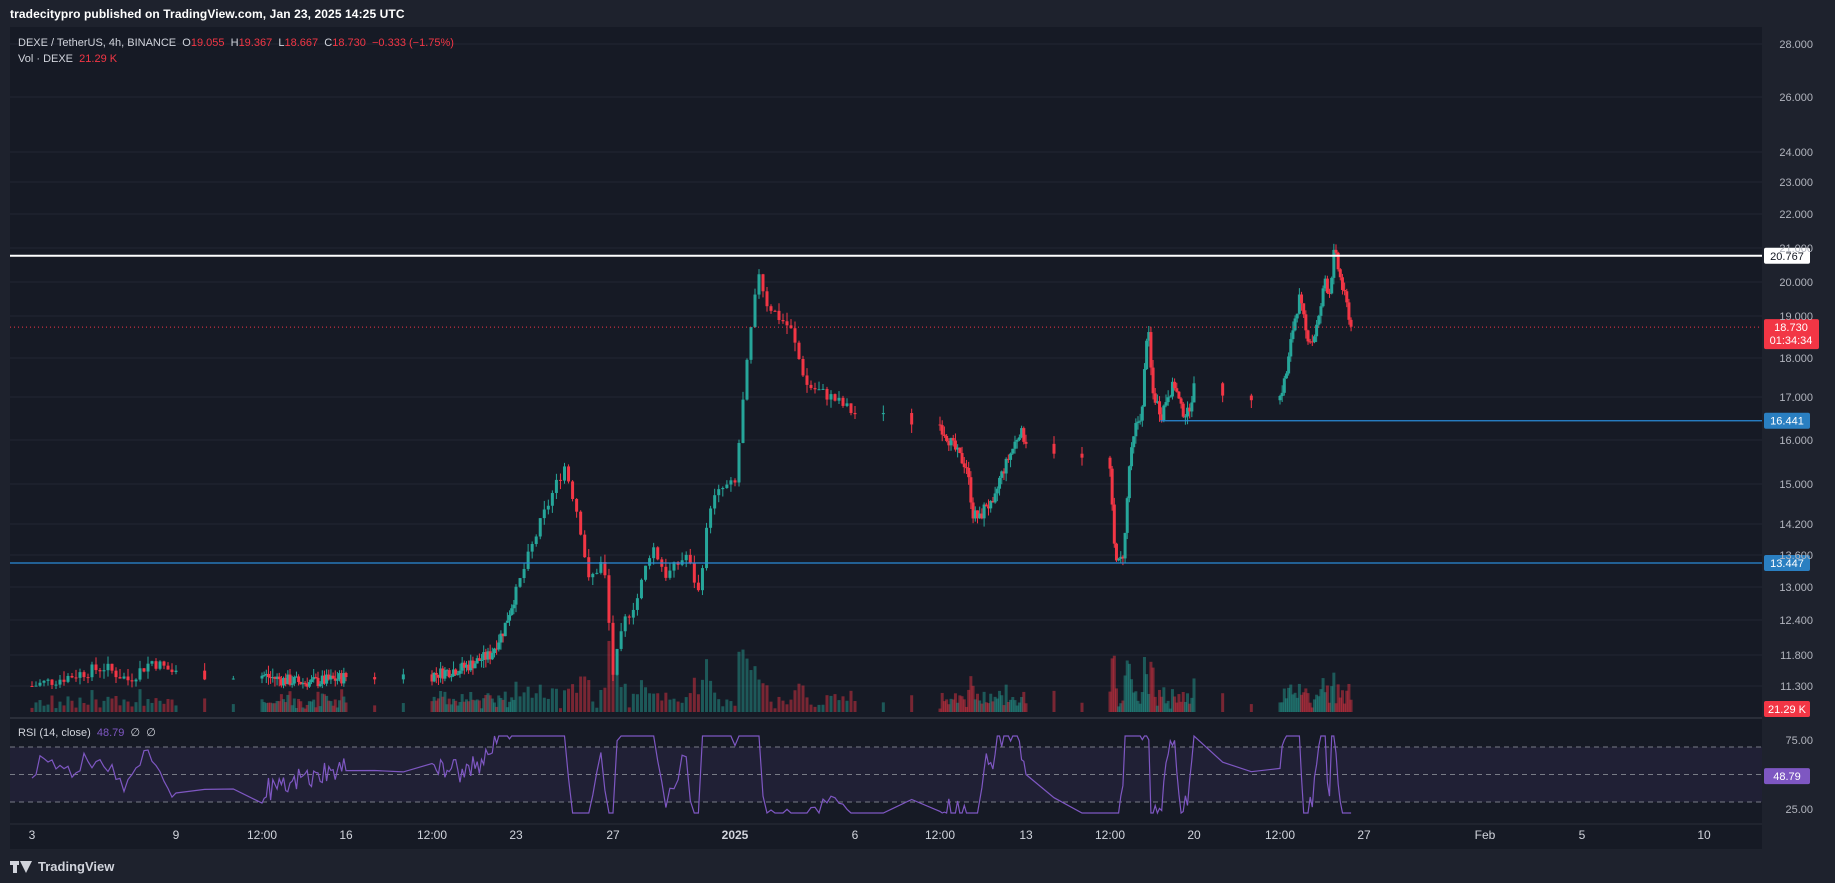 This screenshot has width=1835, height=883. What do you see at coordinates (1796, 283) in the screenshot?
I see `price-tick-label: 20.000` at bounding box center [1796, 283].